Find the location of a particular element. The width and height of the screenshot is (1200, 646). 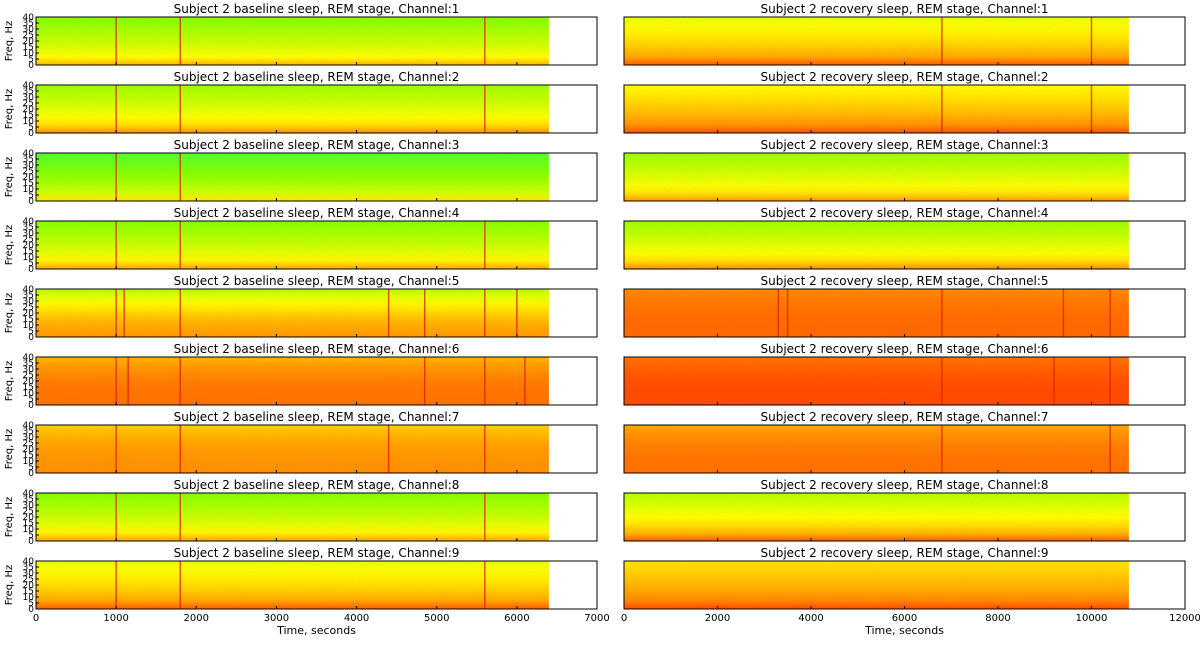

x-axis-label: Time, seconds is located at coordinates (904, 630).